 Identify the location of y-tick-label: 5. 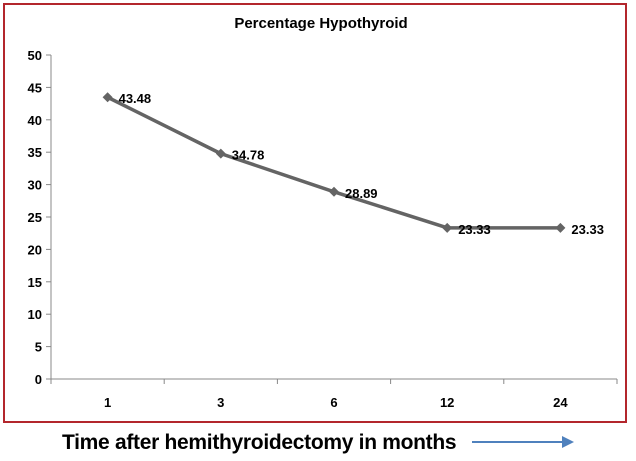
(38, 347).